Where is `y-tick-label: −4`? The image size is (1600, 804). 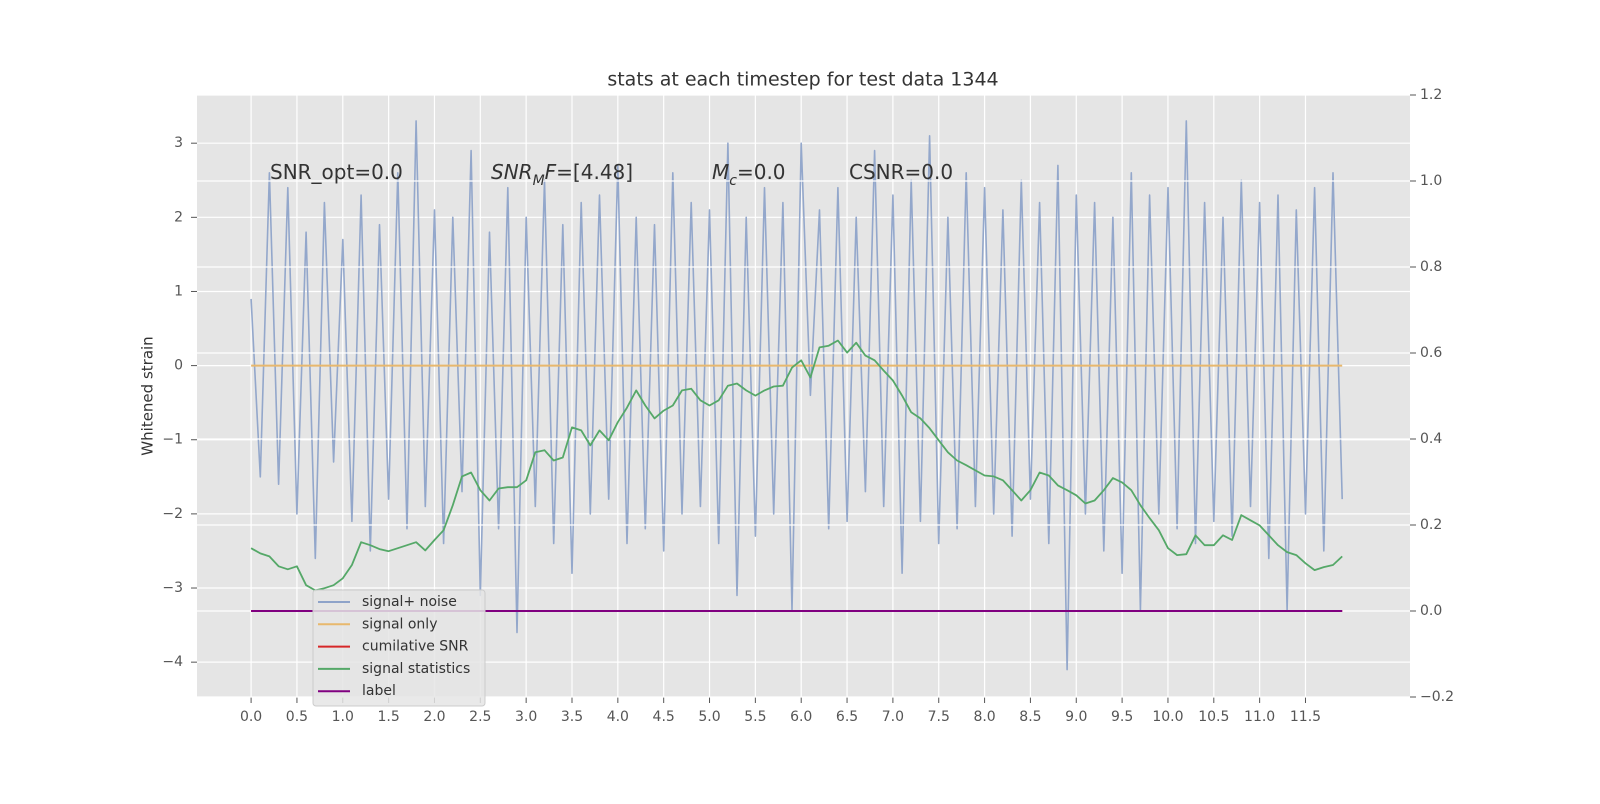
y-tick-label: −4 is located at coordinates (172, 662).